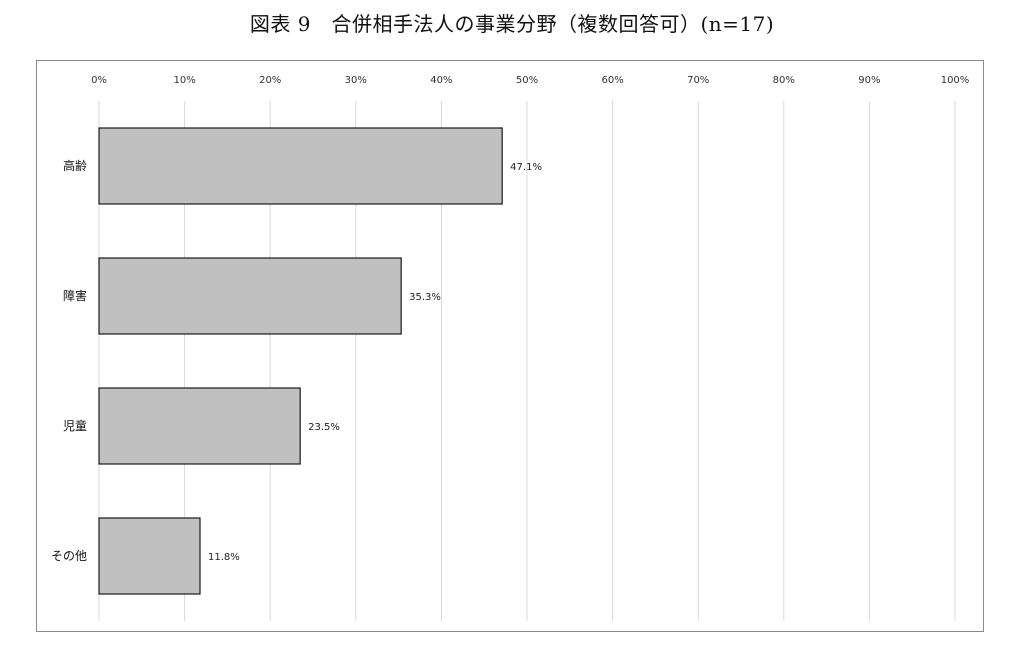 This screenshot has width=1024, height=656. What do you see at coordinates (69, 556) in the screenshot?
I see `category-label: その他` at bounding box center [69, 556].